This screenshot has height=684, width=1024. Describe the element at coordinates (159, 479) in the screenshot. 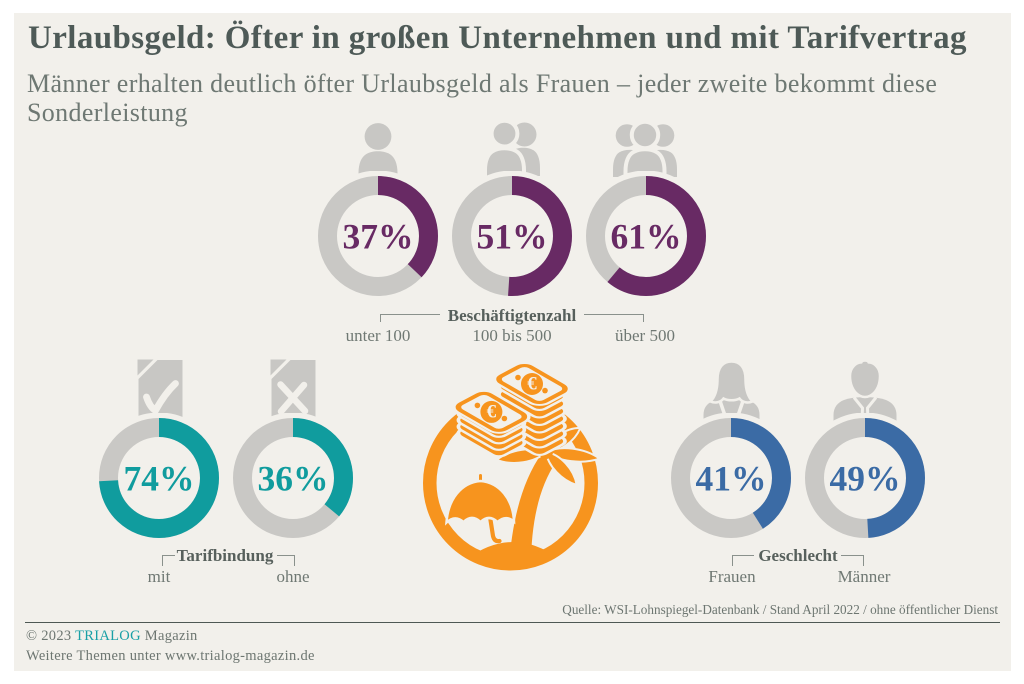

I see `svg-text: 74%` at that location.